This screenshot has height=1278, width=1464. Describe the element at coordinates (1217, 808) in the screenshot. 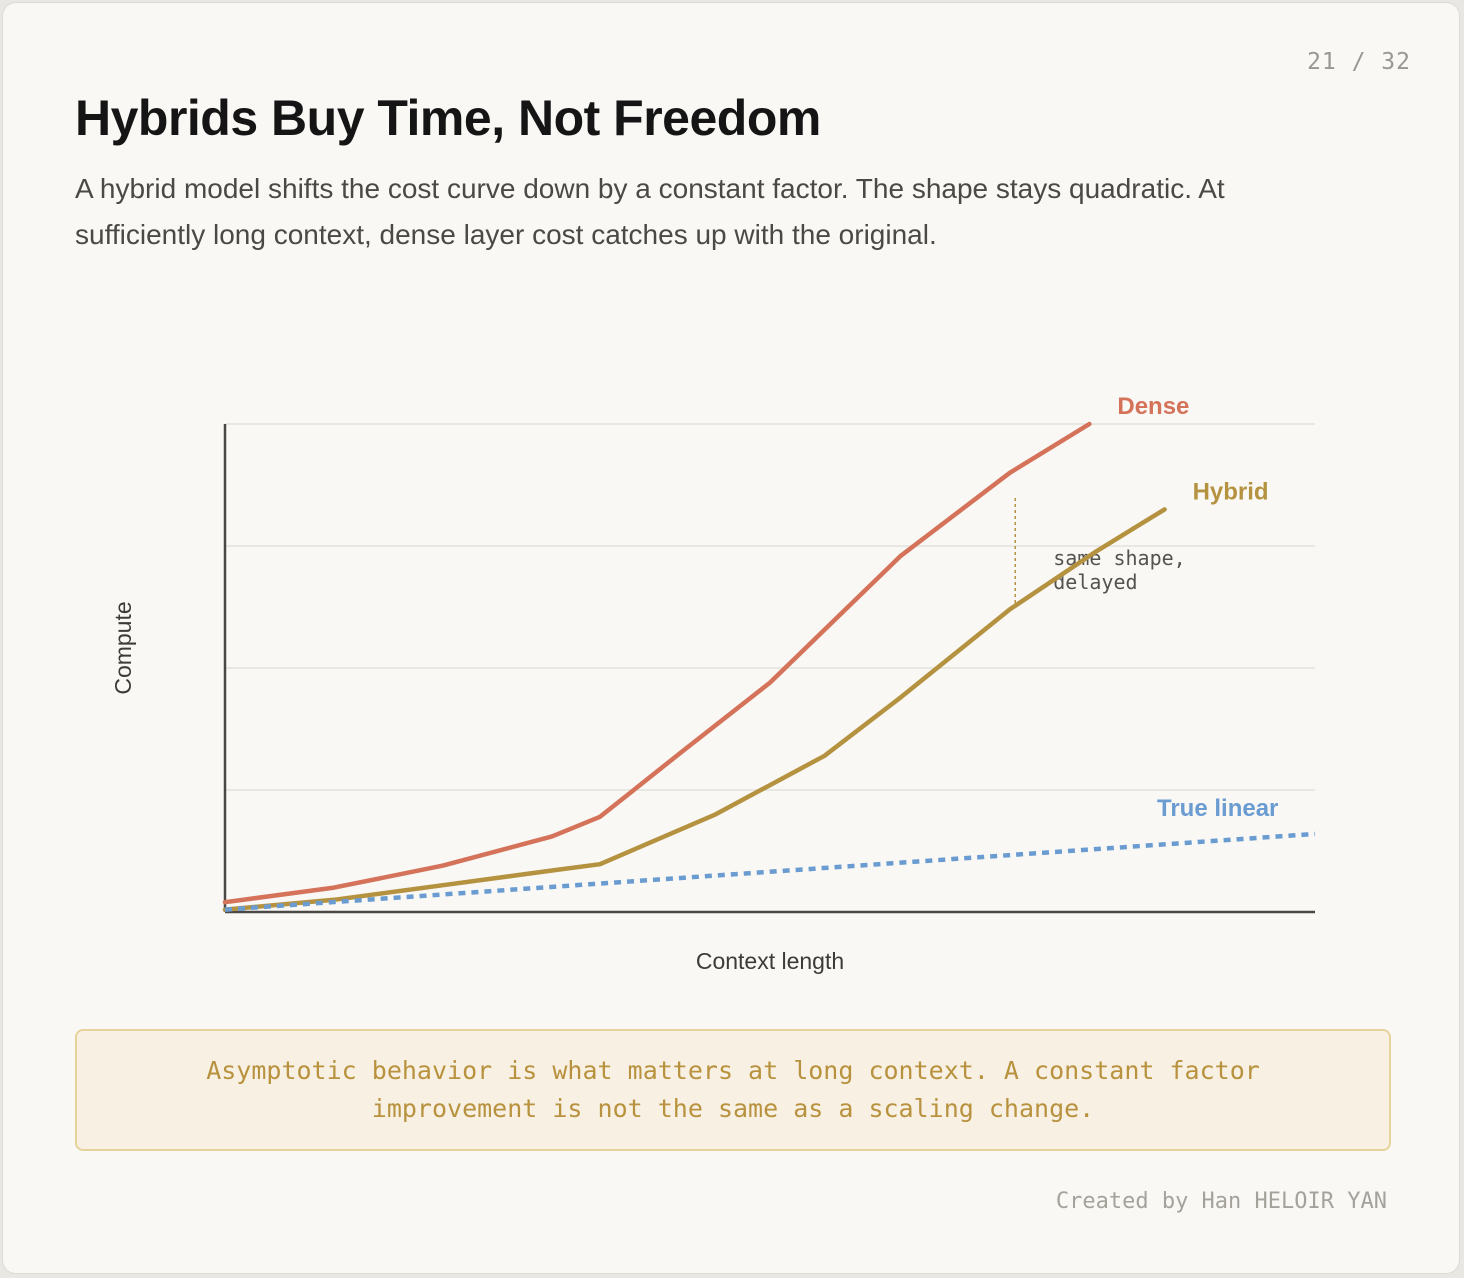

I see `series-label-true-linear: True linear` at that location.